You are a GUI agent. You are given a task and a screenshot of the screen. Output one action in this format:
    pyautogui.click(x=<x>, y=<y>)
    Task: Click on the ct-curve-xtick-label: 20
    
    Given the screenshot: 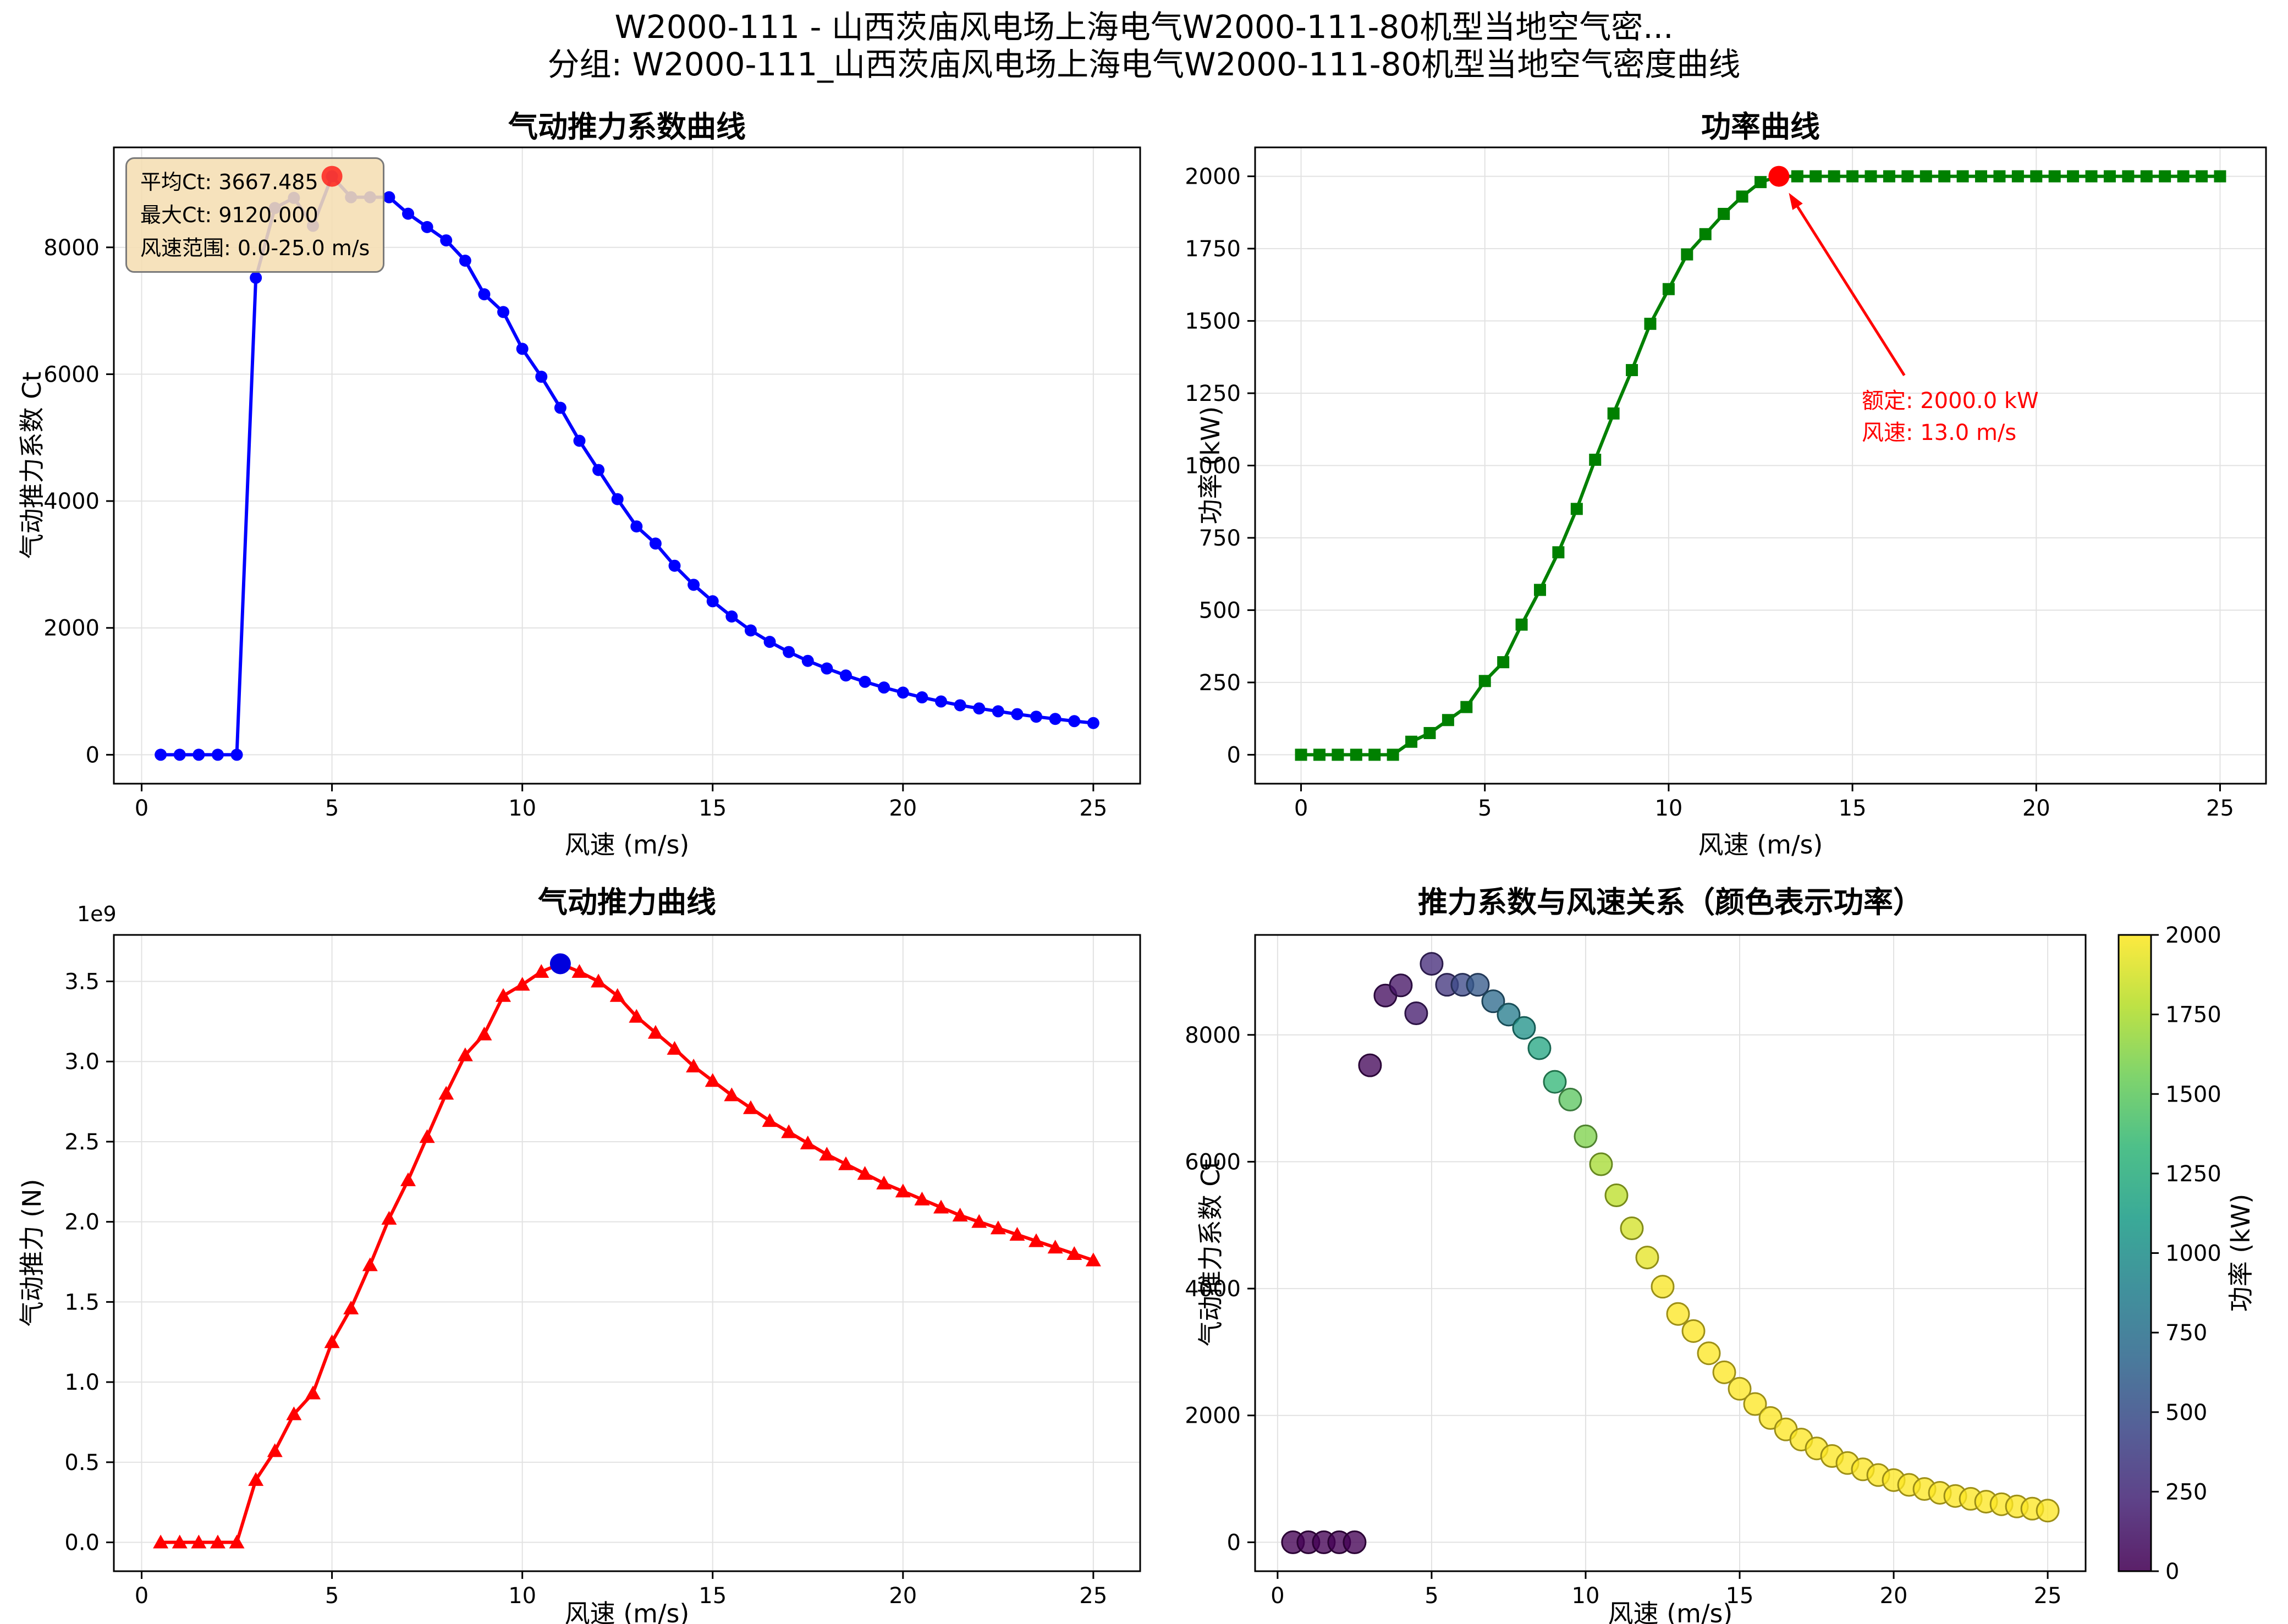 What is the action you would take?
    pyautogui.click(x=903, y=808)
    